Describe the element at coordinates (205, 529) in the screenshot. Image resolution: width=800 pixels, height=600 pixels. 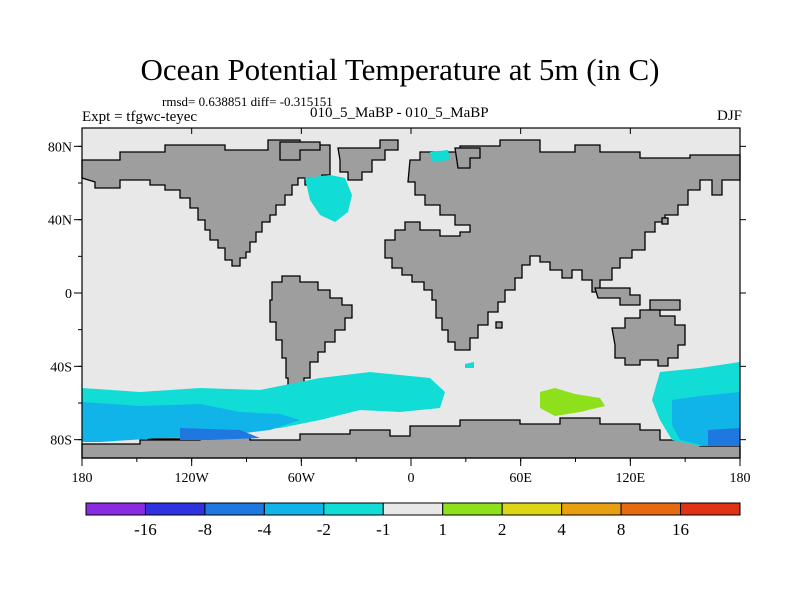
I see `colorbar-label: -8` at that location.